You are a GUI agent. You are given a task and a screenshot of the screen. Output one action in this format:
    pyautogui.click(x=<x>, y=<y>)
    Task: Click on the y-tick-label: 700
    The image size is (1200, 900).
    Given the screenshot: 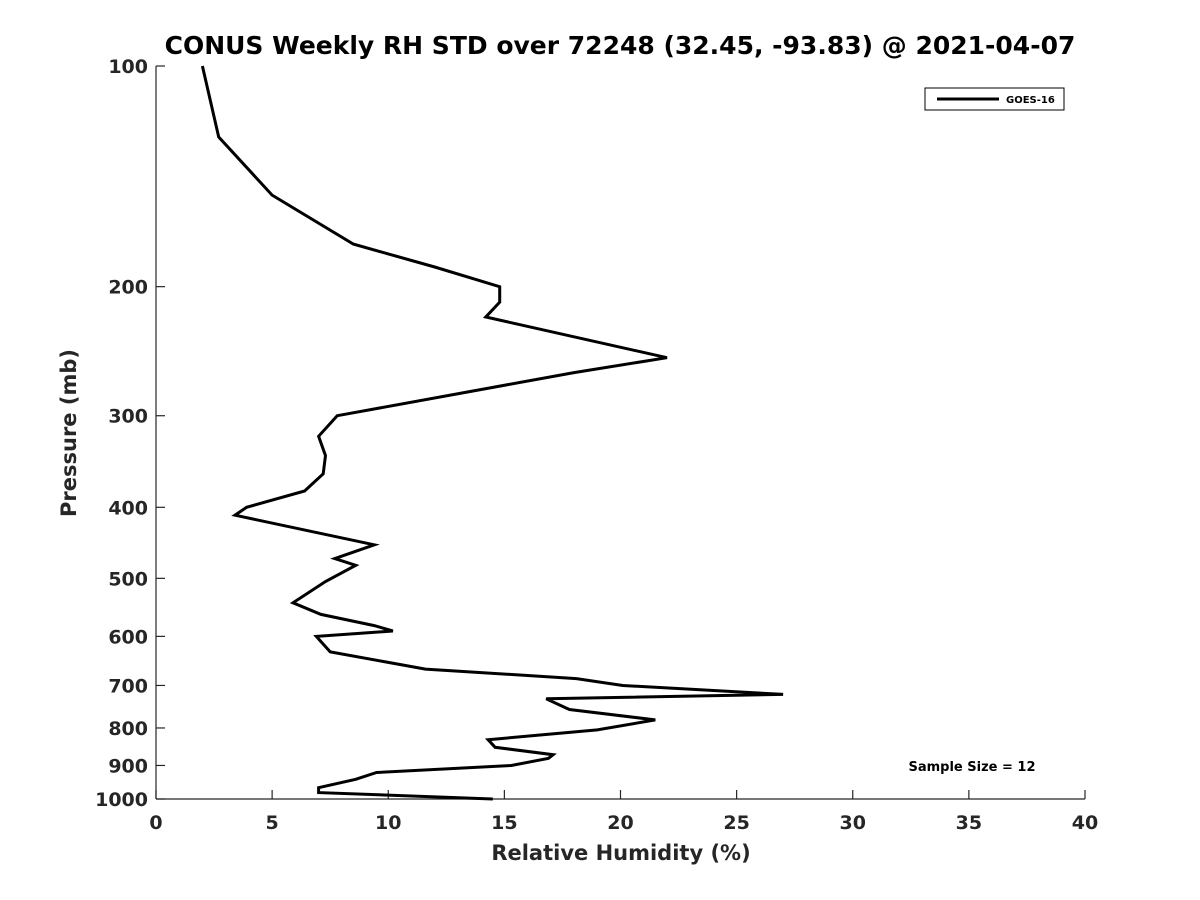 What is the action you would take?
    pyautogui.click(x=128, y=686)
    